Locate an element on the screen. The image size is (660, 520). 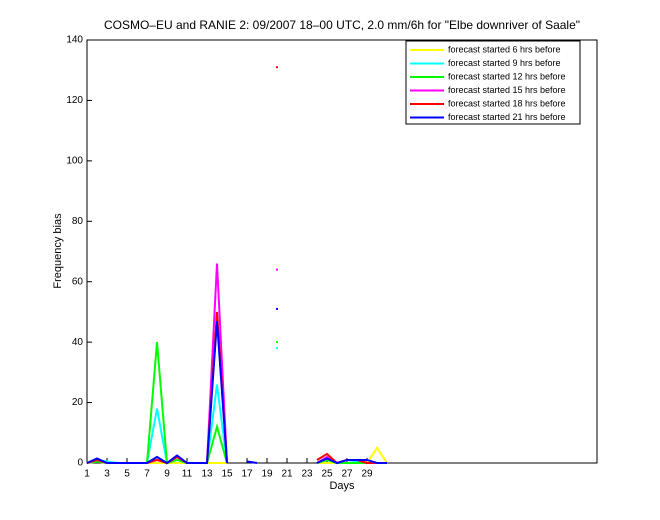
x-tick-label: 27 is located at coordinates (347, 474).